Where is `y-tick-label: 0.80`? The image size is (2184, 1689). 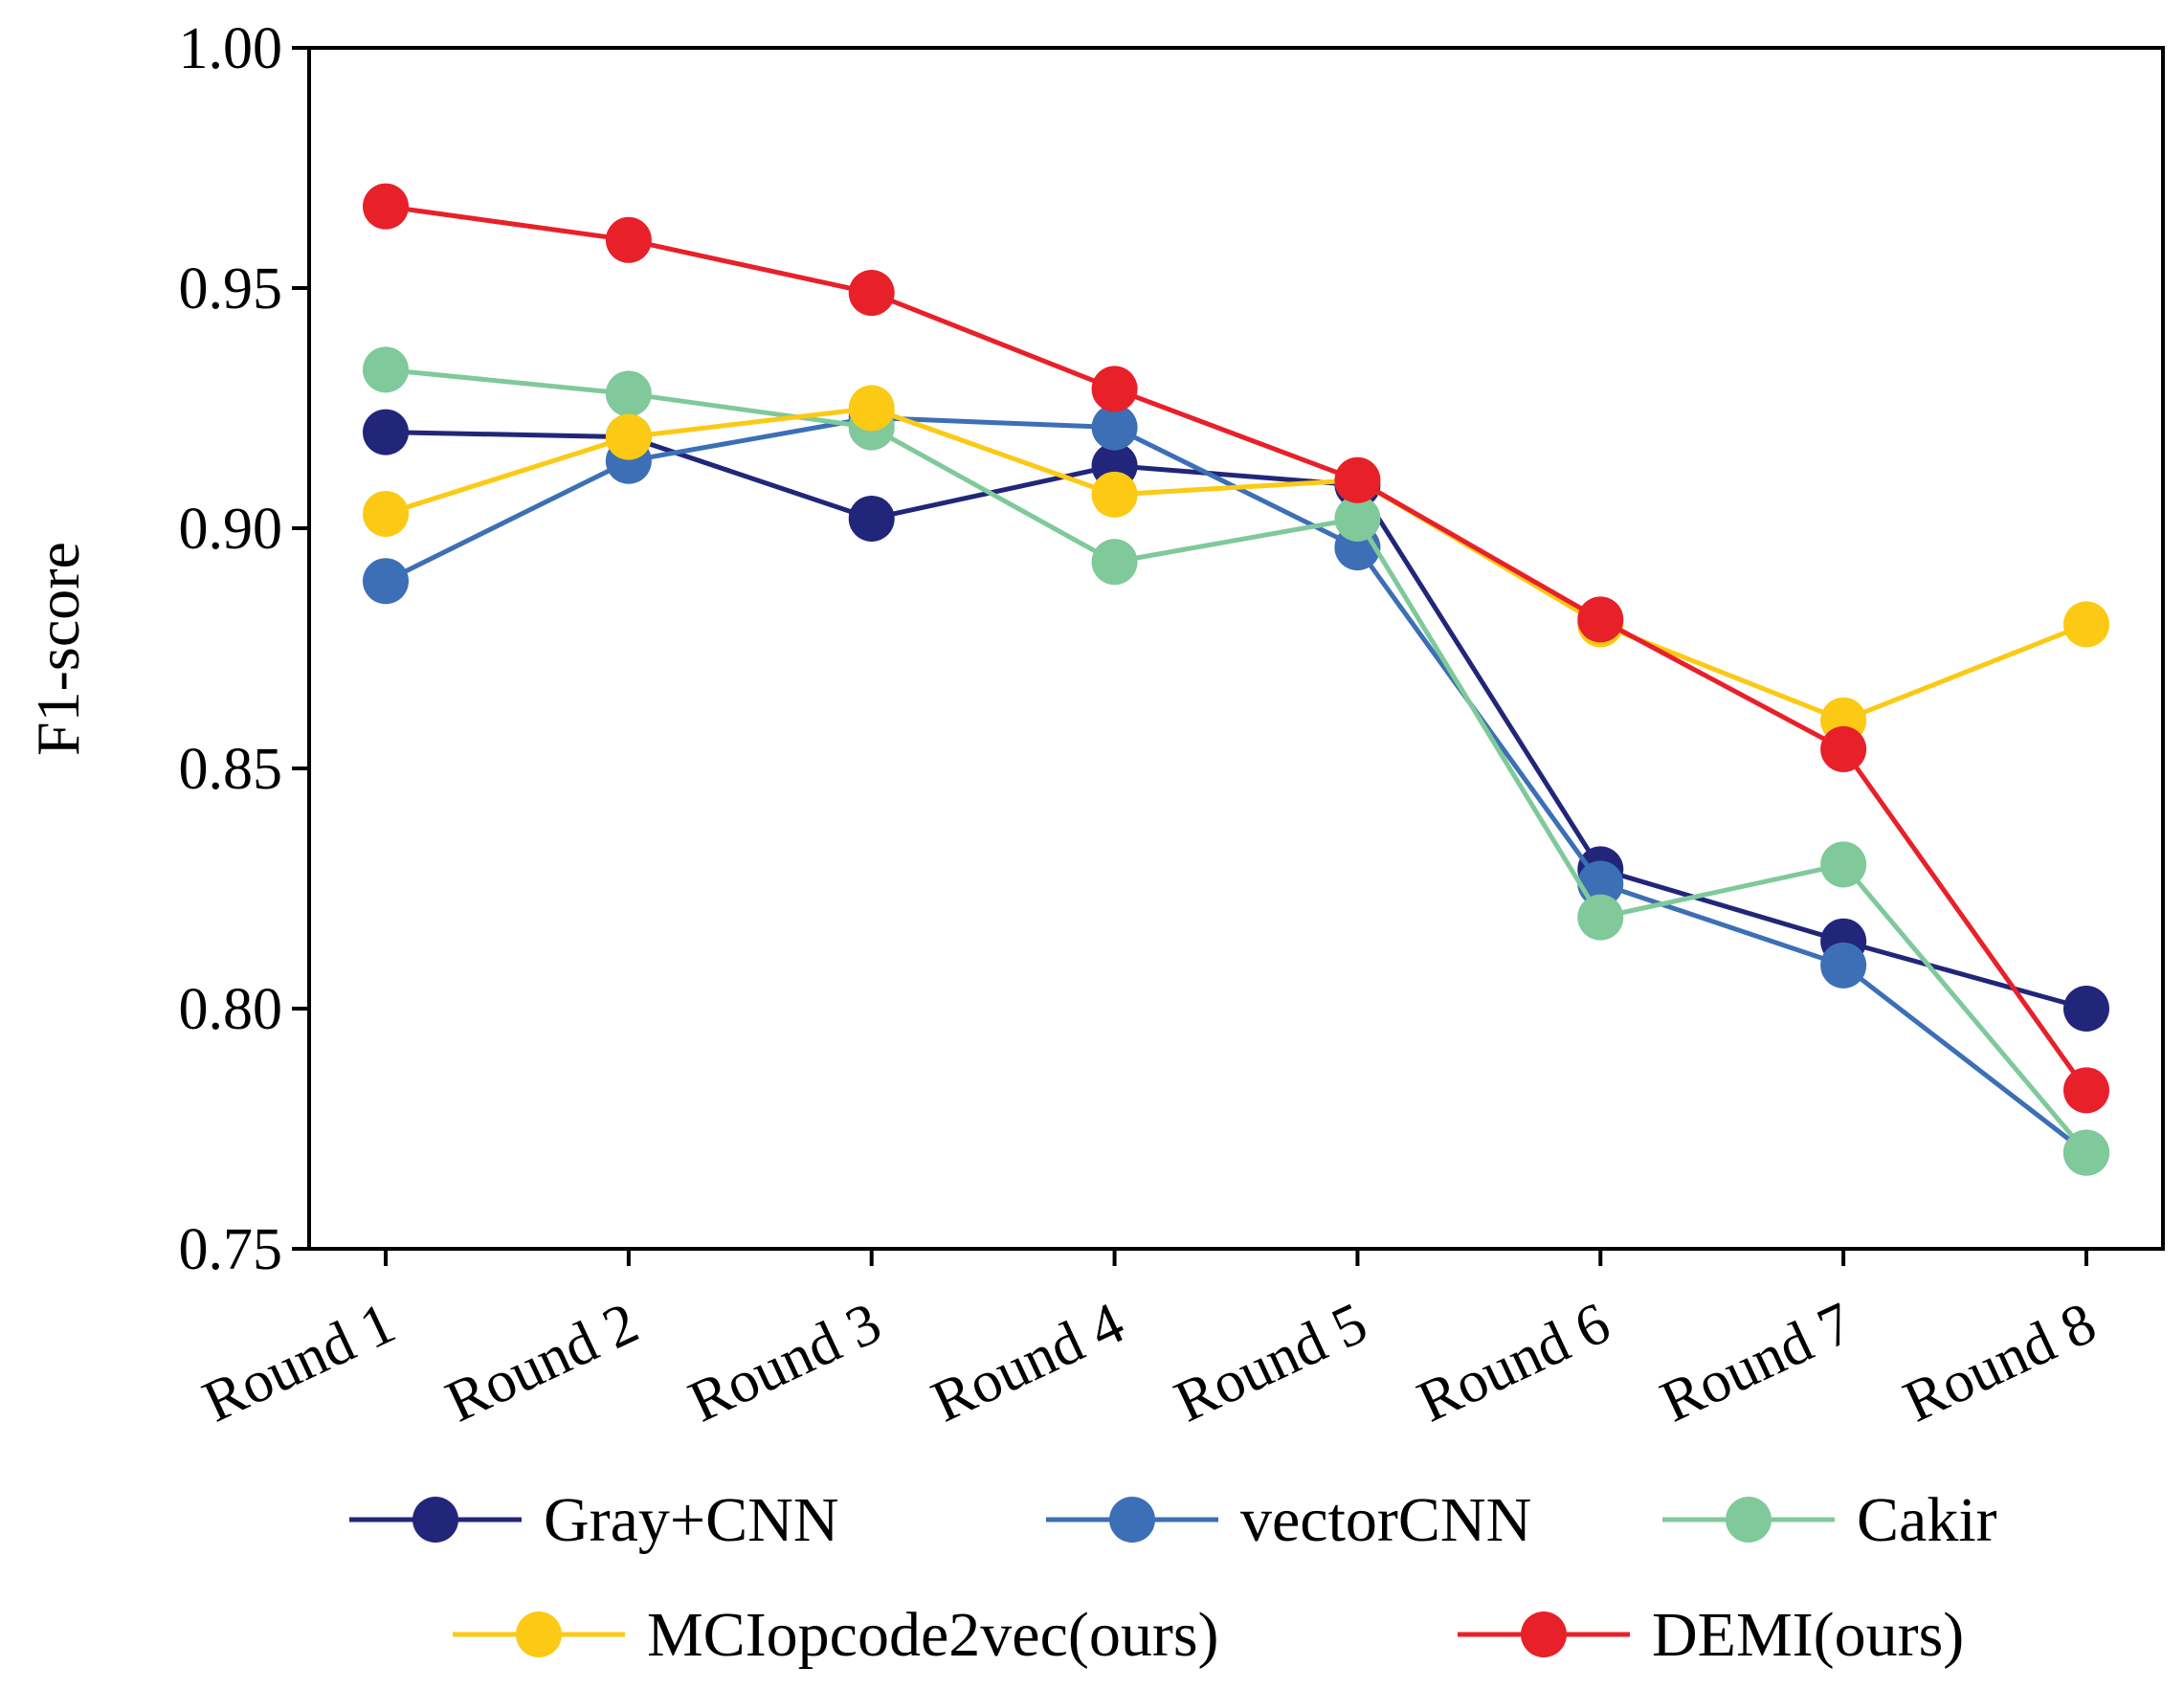
y-tick-label: 0.80 is located at coordinates (231, 1009).